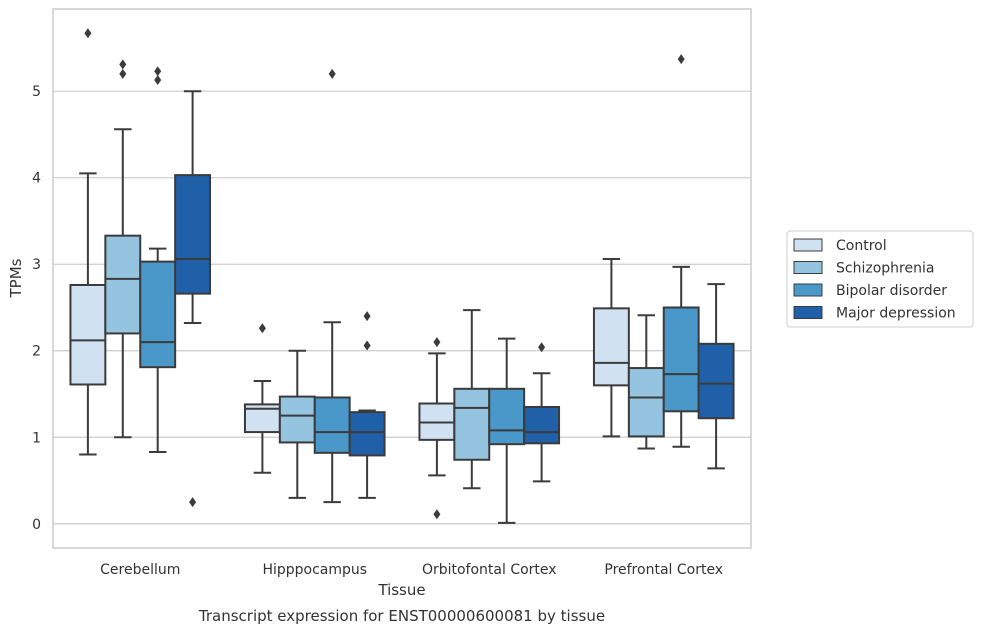 This screenshot has width=983, height=634. Describe the element at coordinates (663, 570) in the screenshot. I see `x-tick-label: Prefrontal Cortex` at that location.